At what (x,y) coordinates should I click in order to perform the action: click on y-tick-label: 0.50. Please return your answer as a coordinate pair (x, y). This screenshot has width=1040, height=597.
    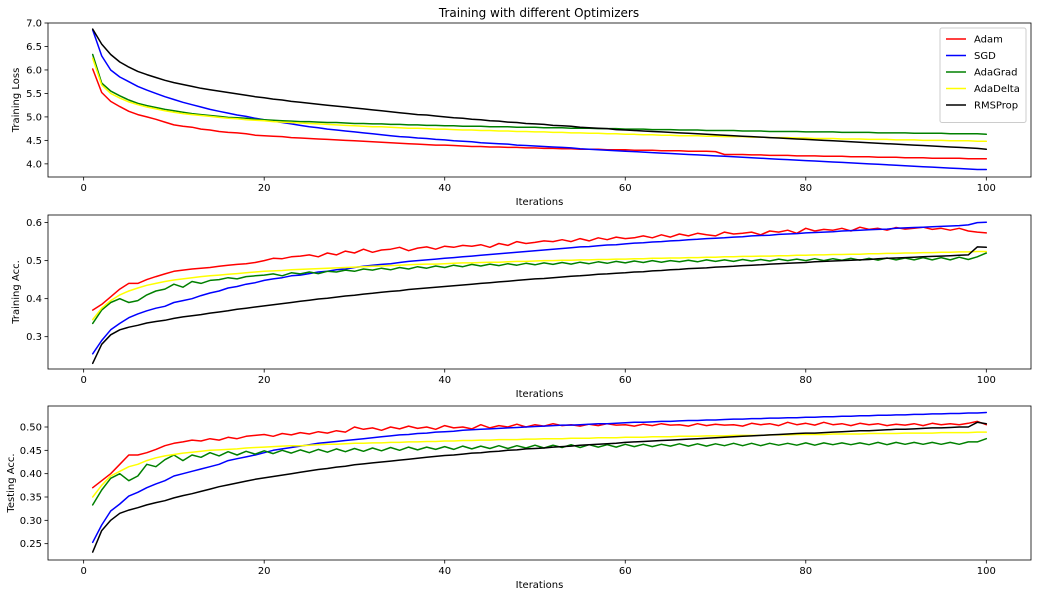
    Looking at the image, I should click on (31, 428).